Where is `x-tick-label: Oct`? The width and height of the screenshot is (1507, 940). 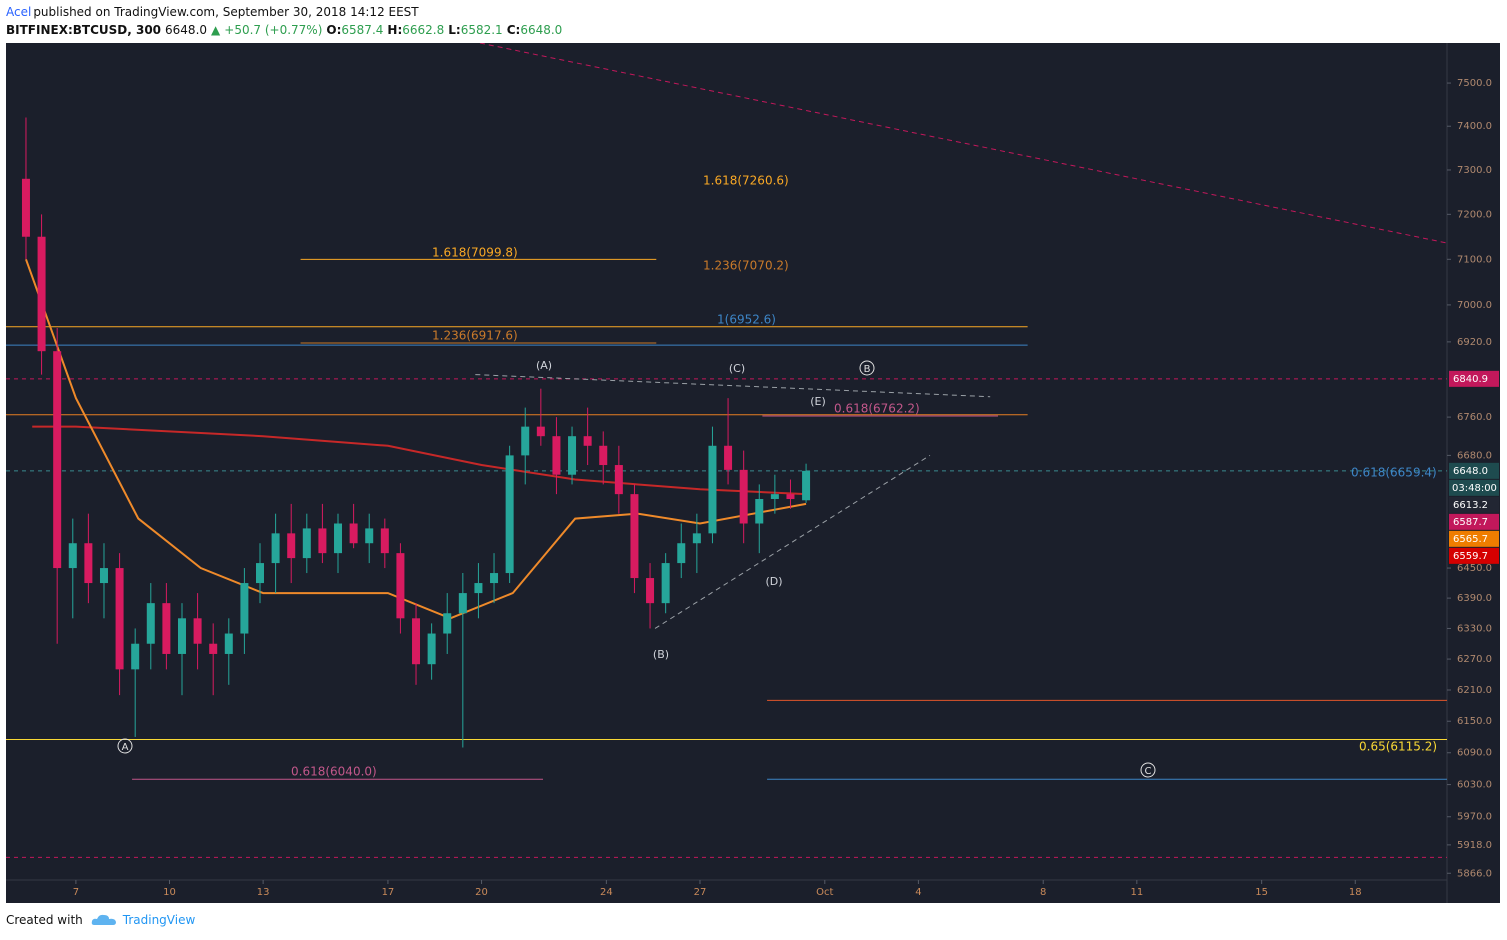
x-tick-label: Oct is located at coordinates (824, 892).